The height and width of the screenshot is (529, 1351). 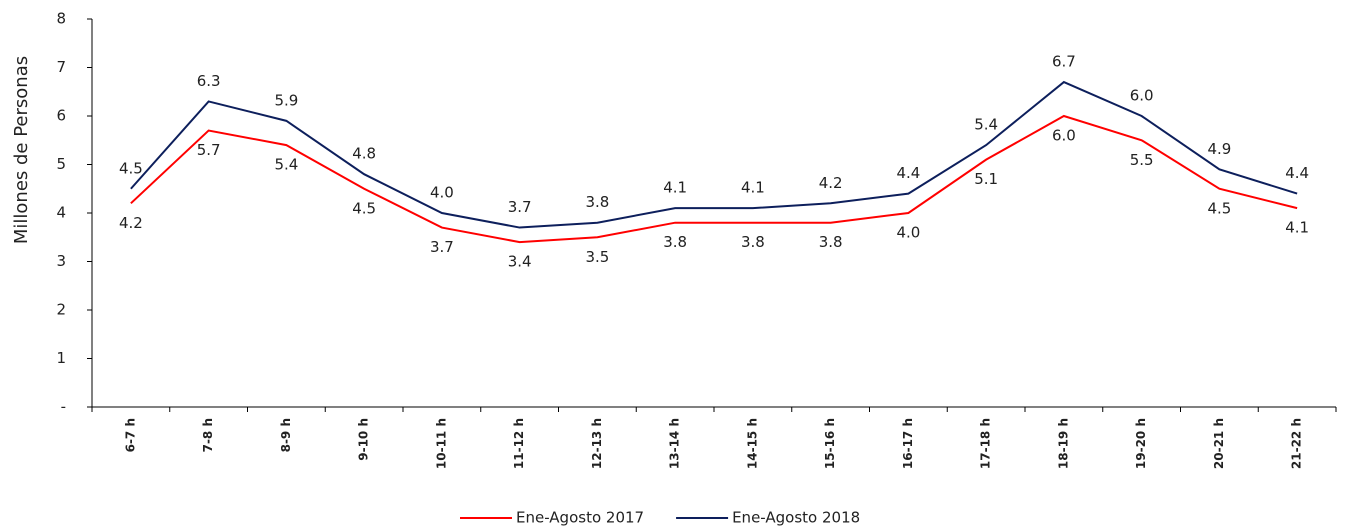 What do you see at coordinates (597, 257) in the screenshot?
I see `data-label: 3.5` at bounding box center [597, 257].